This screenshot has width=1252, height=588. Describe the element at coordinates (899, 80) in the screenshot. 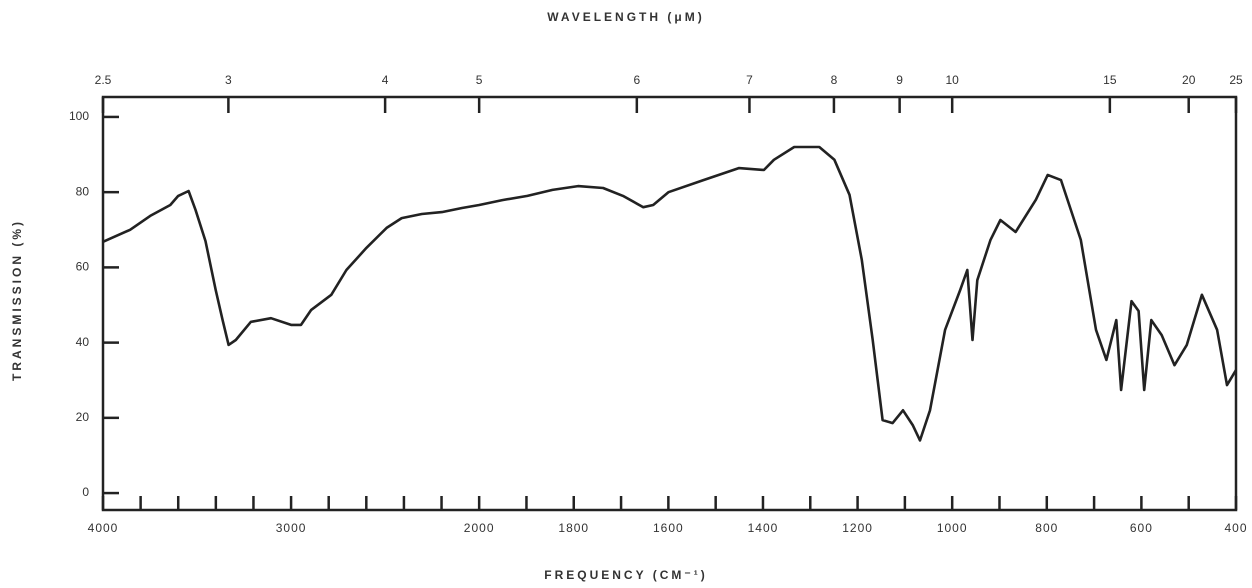

I see `top-tick-label: 9` at that location.